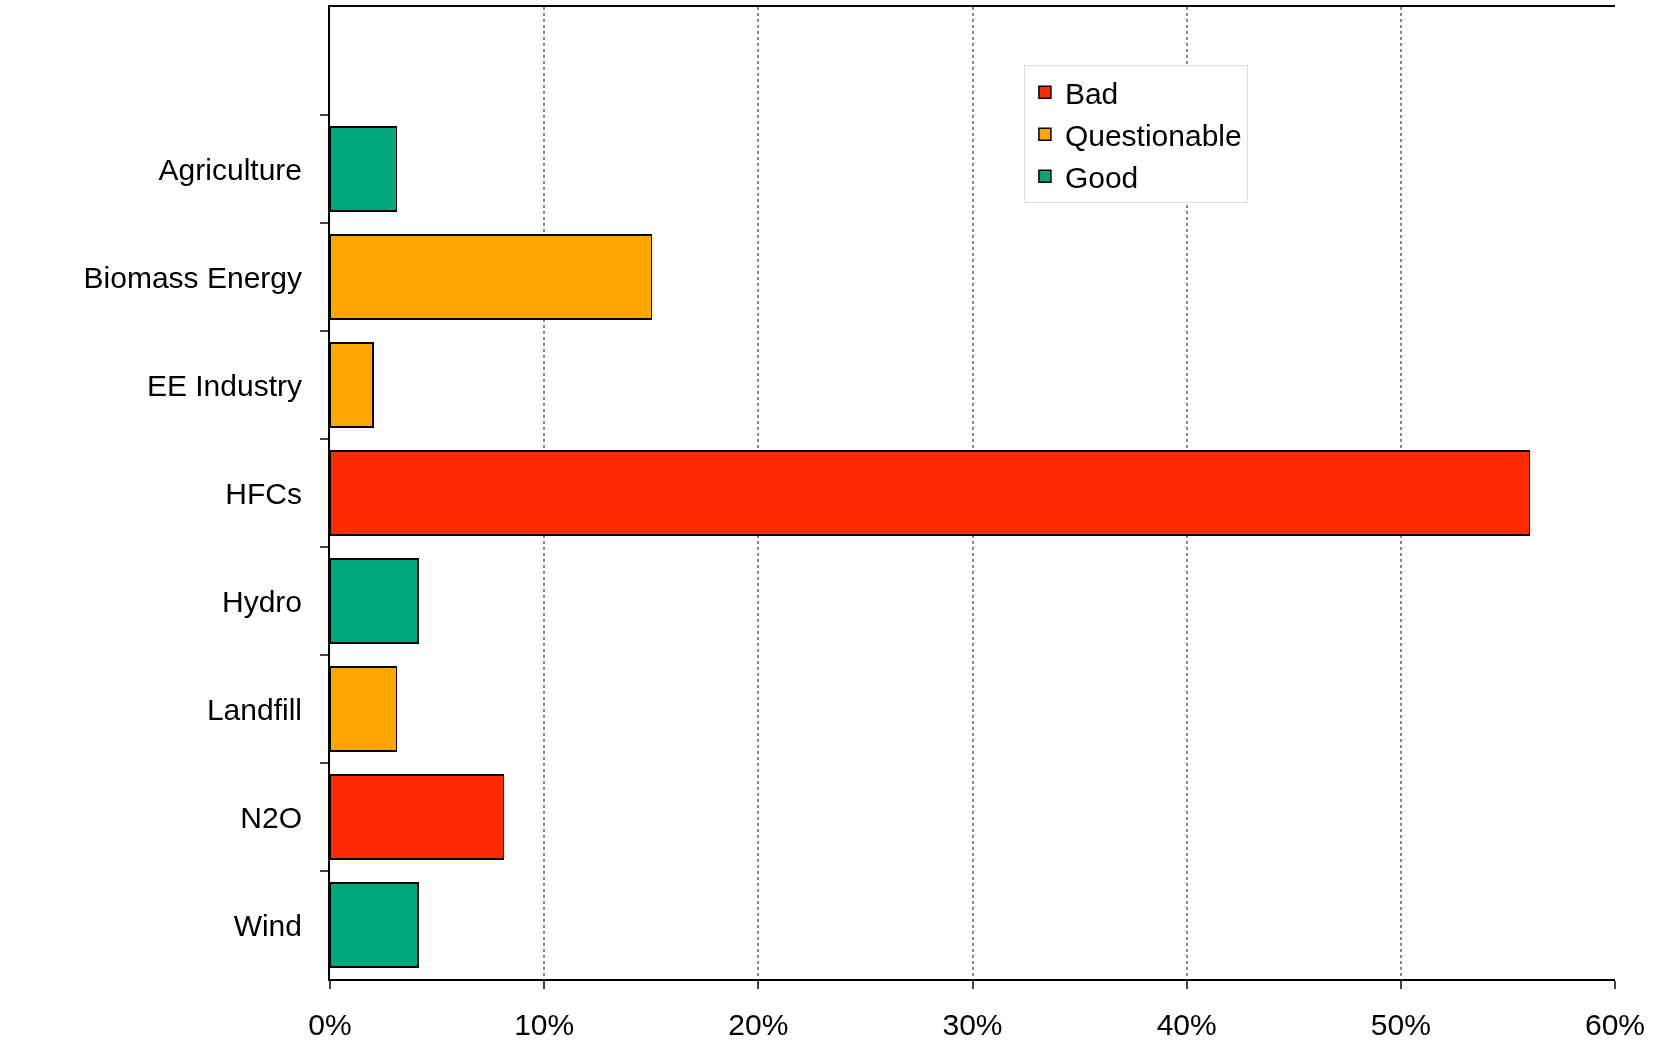  I want to click on y-tick-label: Agriculture, so click(230, 169).